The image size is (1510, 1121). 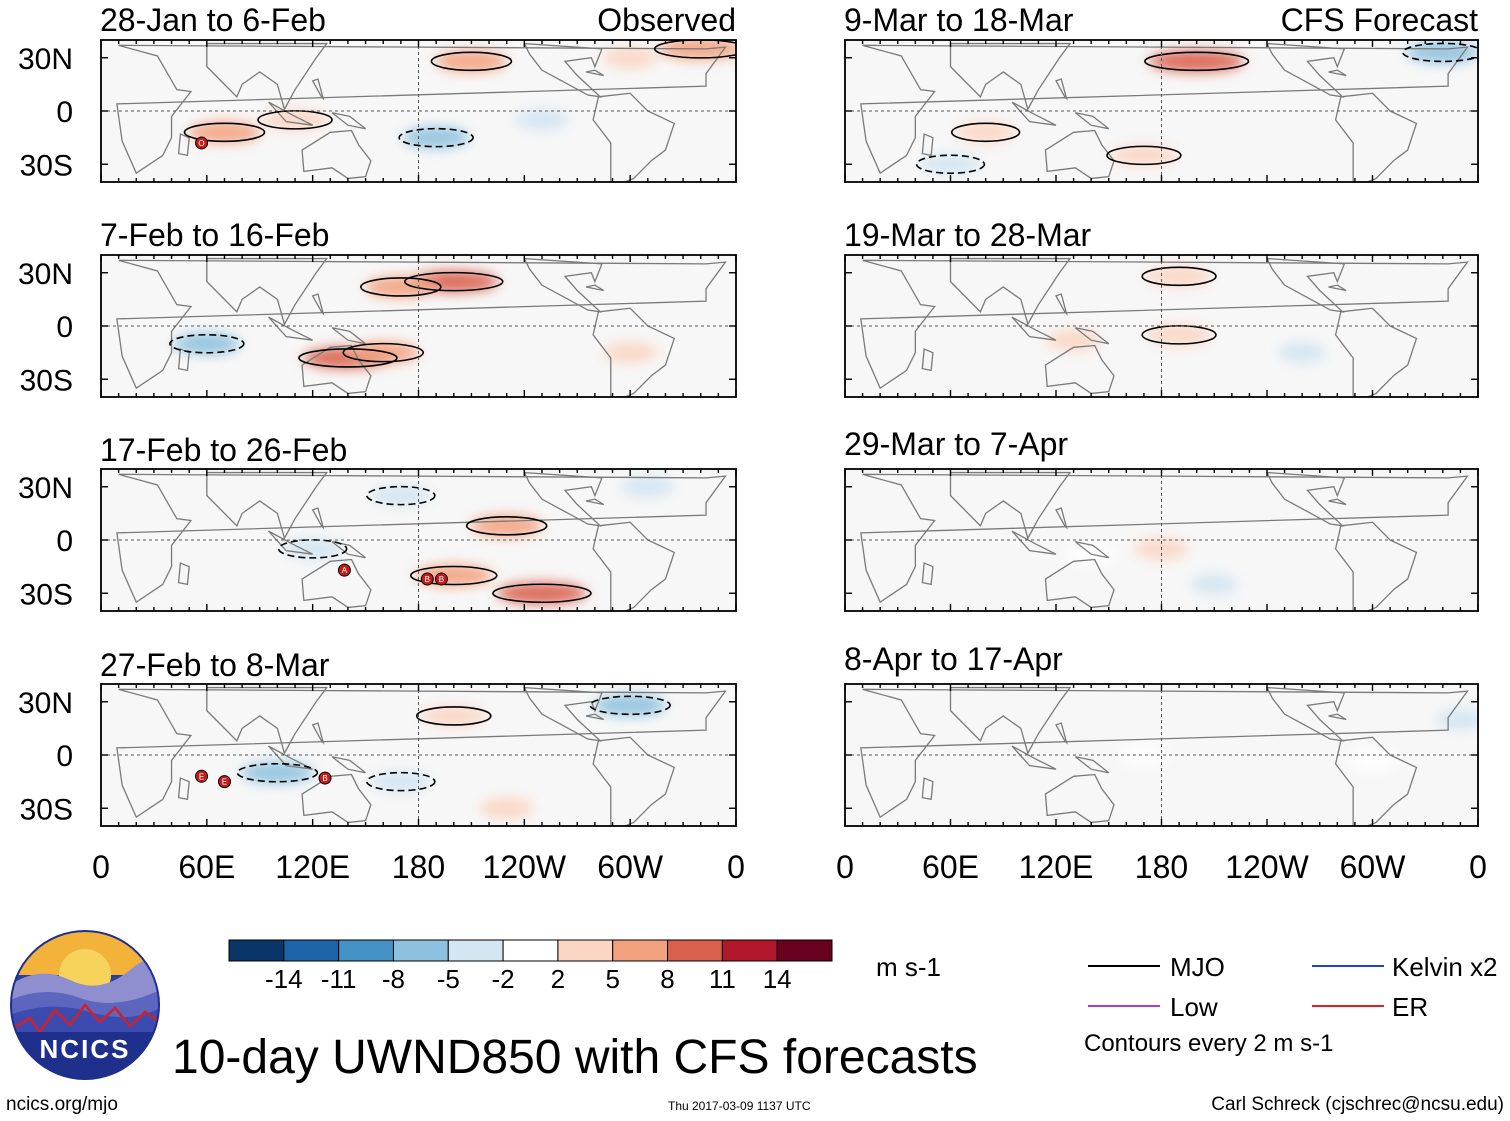 I want to click on logo-text: NCICS, so click(x=85, y=1049).